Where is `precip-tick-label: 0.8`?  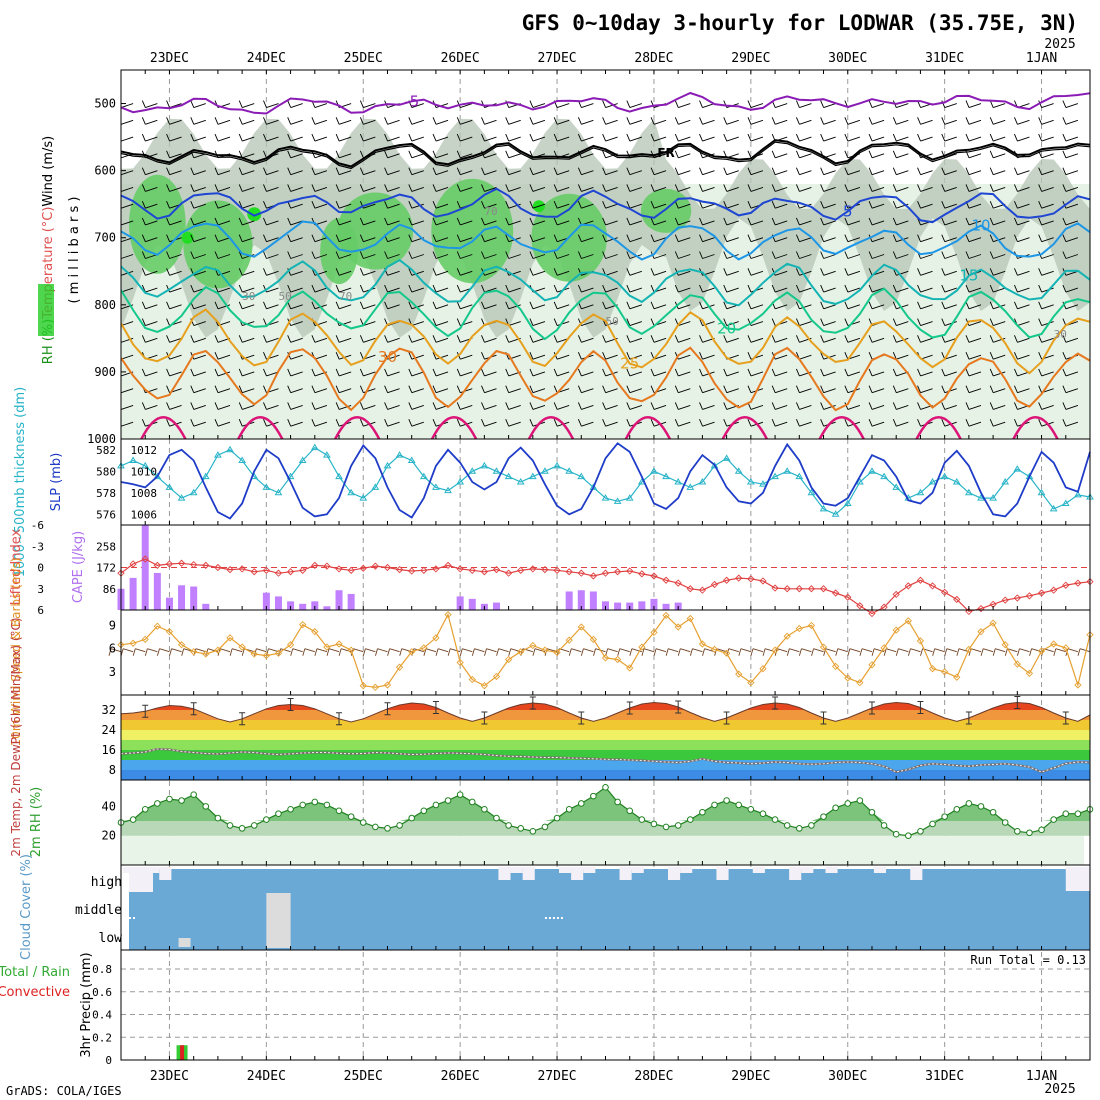
precip-tick-label: 0.8 is located at coordinates (102, 969).